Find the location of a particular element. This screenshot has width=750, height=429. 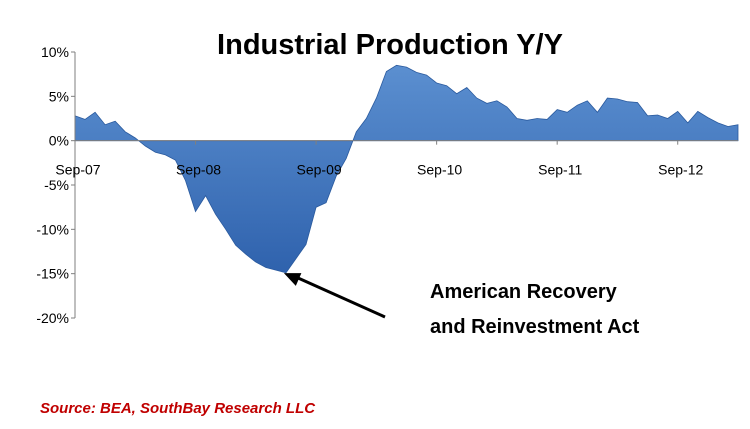

y-tick-label: -20% is located at coordinates (52, 318).